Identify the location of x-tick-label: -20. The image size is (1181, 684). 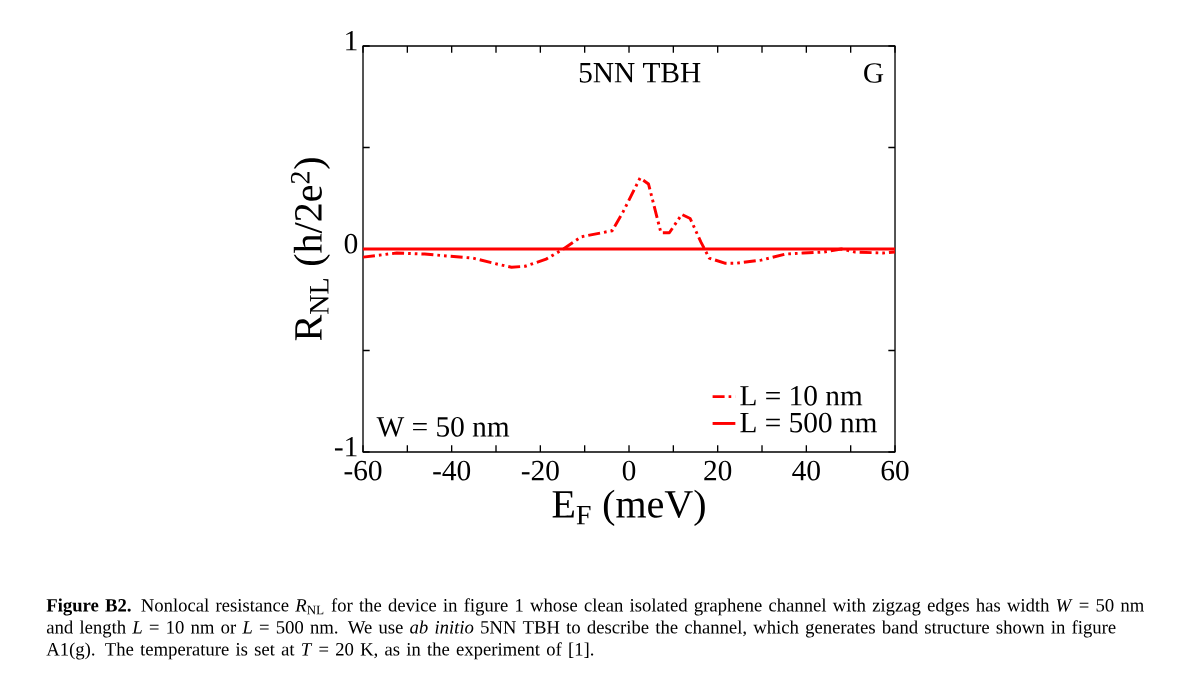
(540, 470).